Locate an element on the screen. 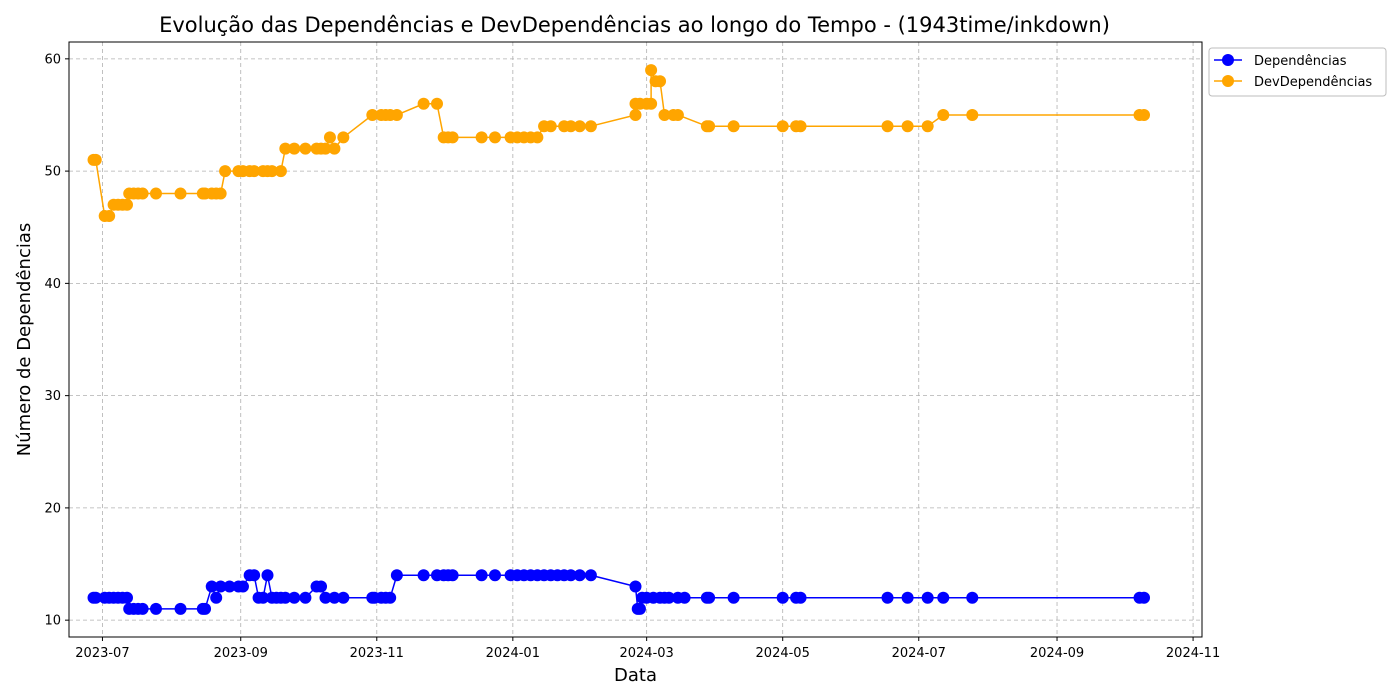  legend: Dependências DevDependências is located at coordinates (1297, 72).